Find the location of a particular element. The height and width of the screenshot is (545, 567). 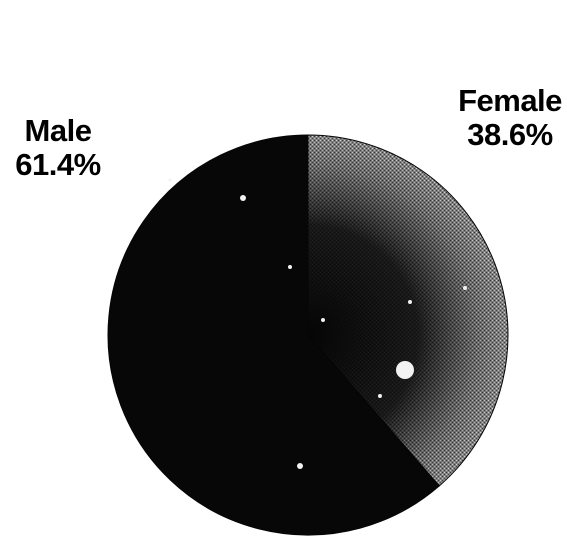

slice-label-male-name: Male is located at coordinates (58, 130).